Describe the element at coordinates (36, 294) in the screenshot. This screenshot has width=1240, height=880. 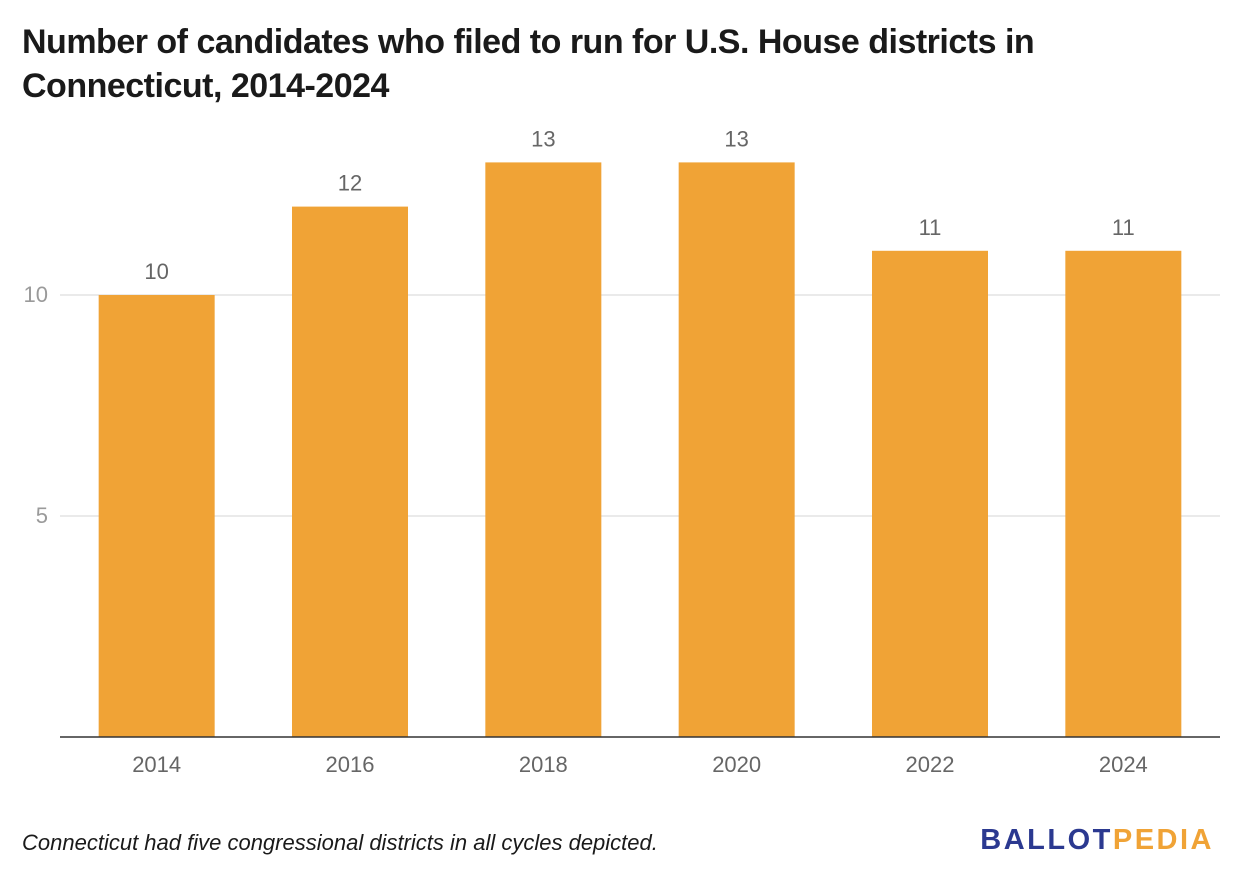
I see `y-tick-label: 10` at that location.